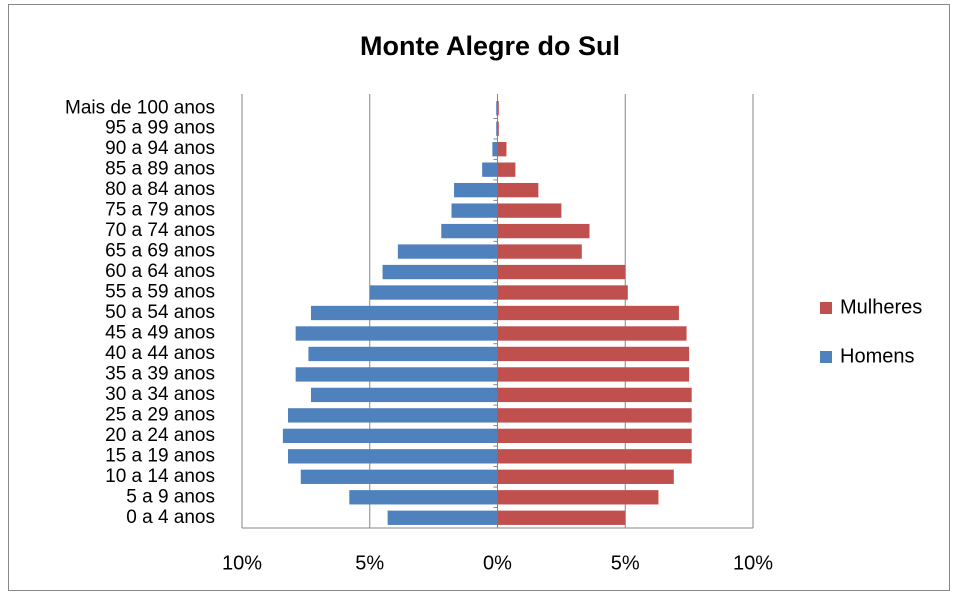  Describe the element at coordinates (160, 230) in the screenshot. I see `y-tick-label: 70 a 74 anos` at that location.